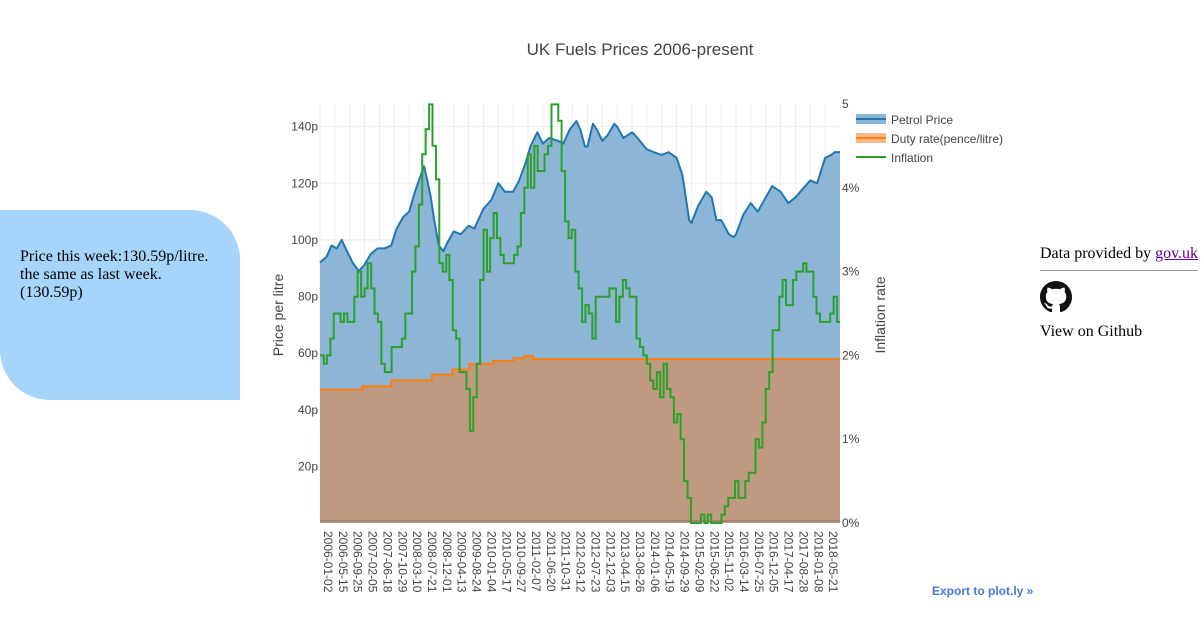  I want to click on duty-rate-area, so click(580, 439).